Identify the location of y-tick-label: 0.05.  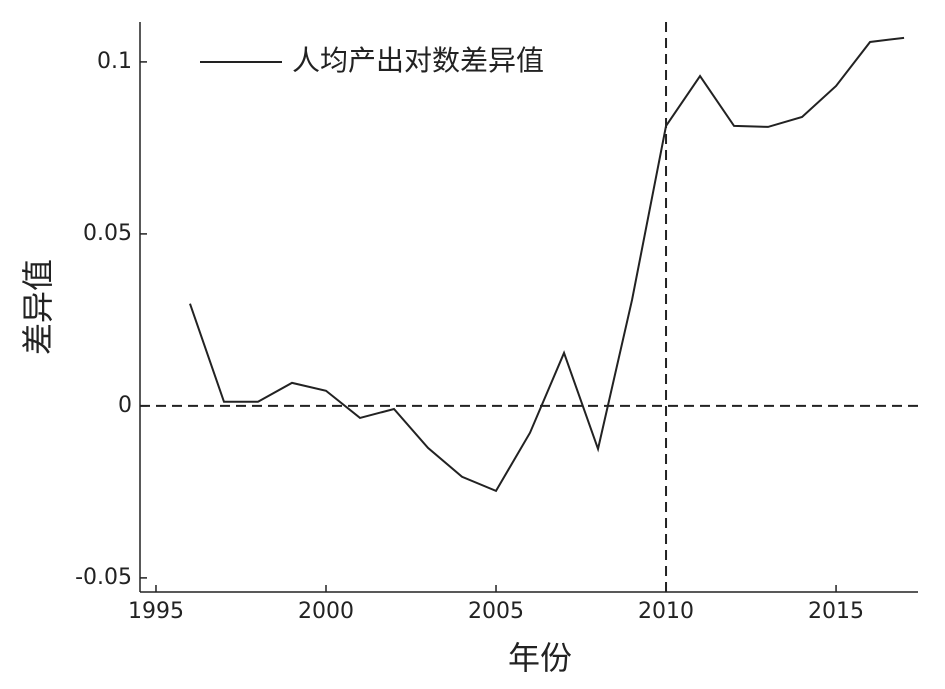
(107, 233).